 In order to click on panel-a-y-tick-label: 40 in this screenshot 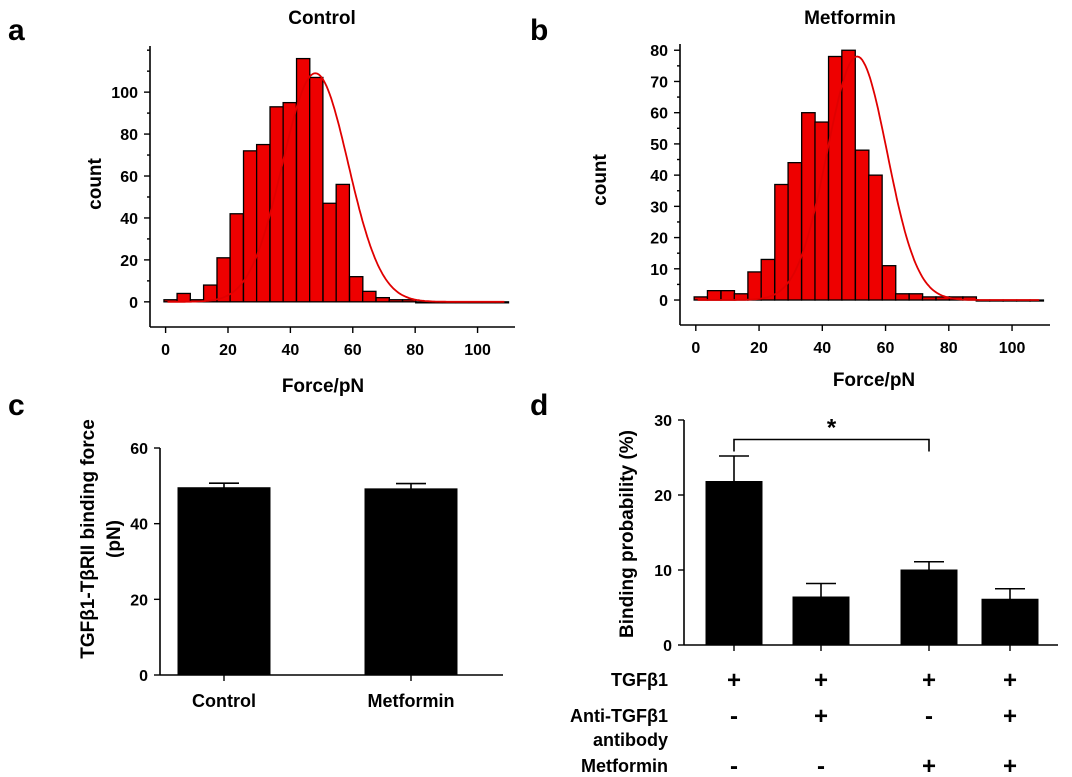, I will do `click(129, 219)`.